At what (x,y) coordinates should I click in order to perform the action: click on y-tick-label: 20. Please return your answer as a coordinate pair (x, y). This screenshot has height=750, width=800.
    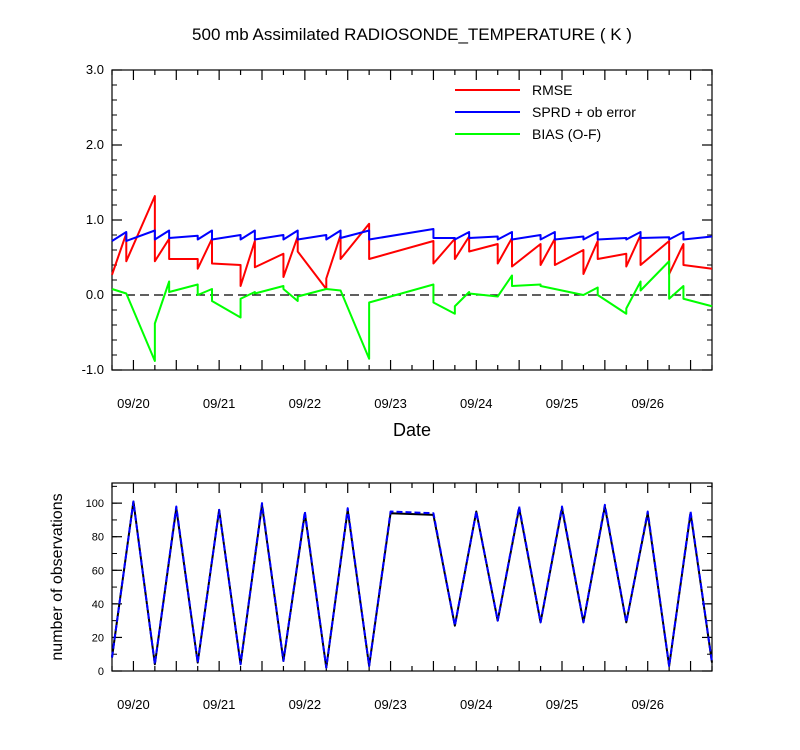
    Looking at the image, I should click on (98, 638).